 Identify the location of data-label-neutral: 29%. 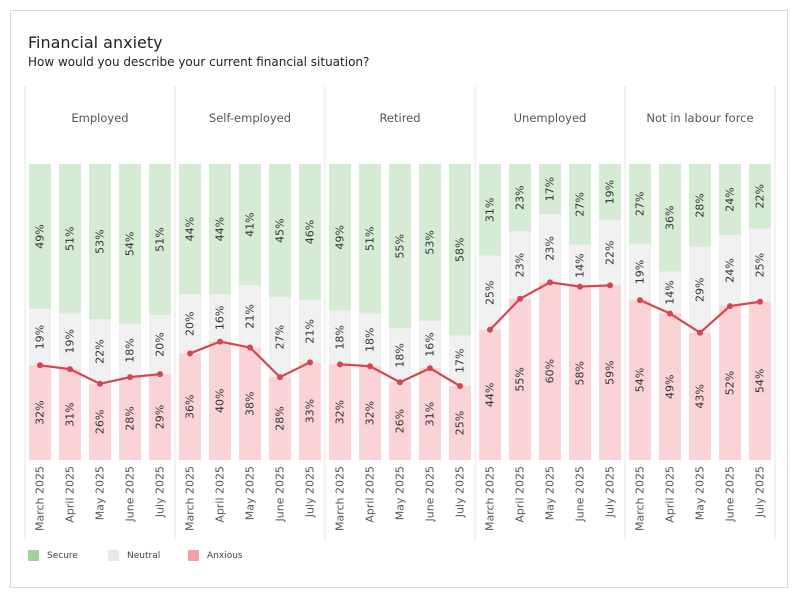
(700, 290).